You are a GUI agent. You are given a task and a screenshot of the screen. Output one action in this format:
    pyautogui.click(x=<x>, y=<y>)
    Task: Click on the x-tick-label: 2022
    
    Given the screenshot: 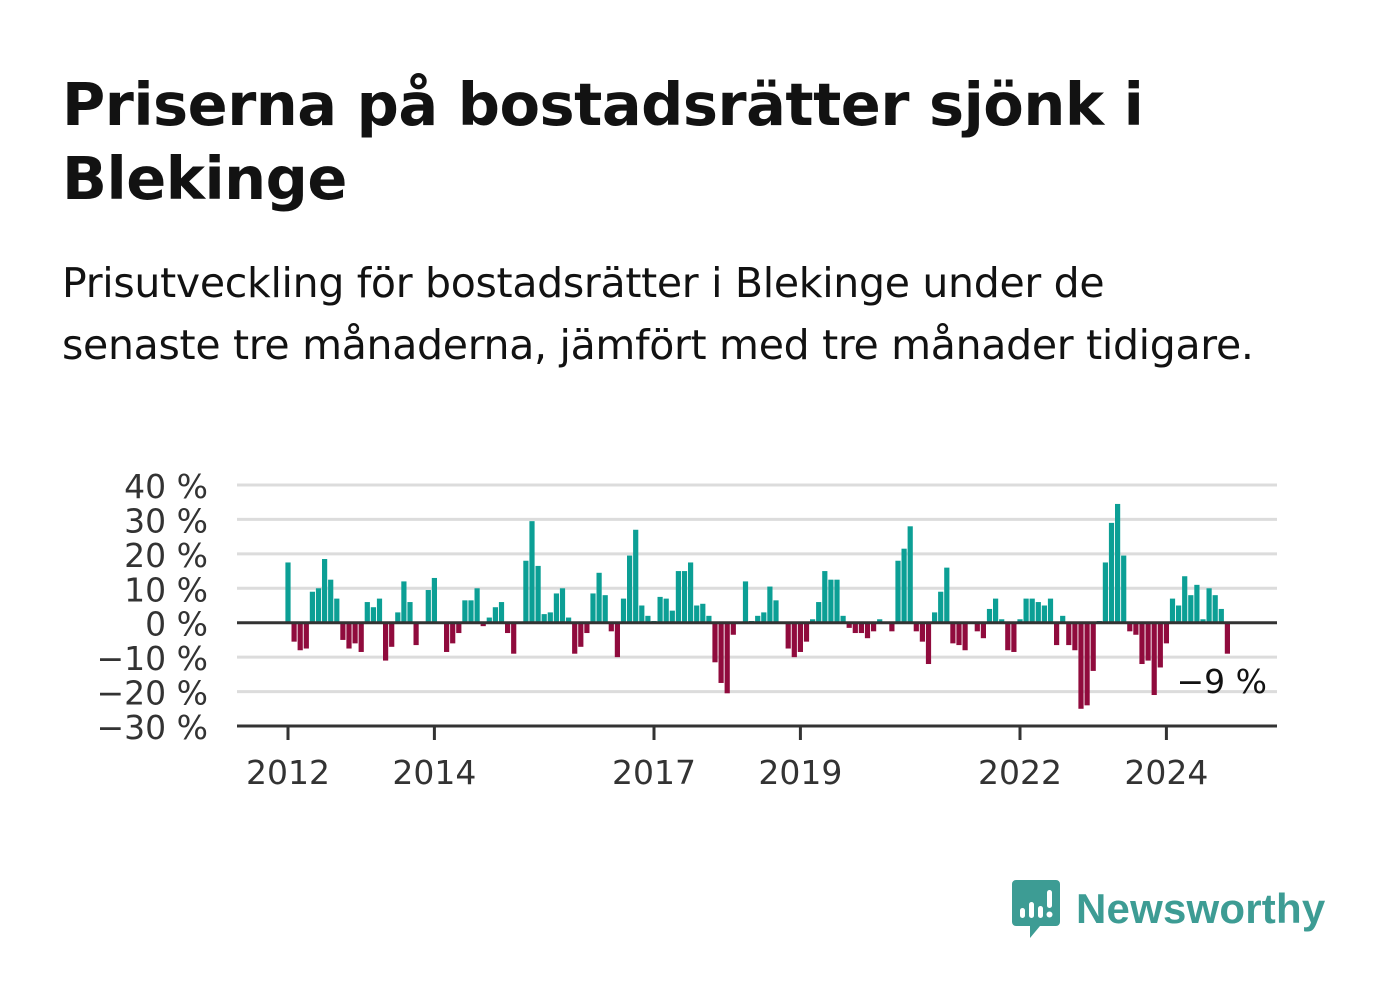 What is the action you would take?
    pyautogui.click(x=1020, y=772)
    